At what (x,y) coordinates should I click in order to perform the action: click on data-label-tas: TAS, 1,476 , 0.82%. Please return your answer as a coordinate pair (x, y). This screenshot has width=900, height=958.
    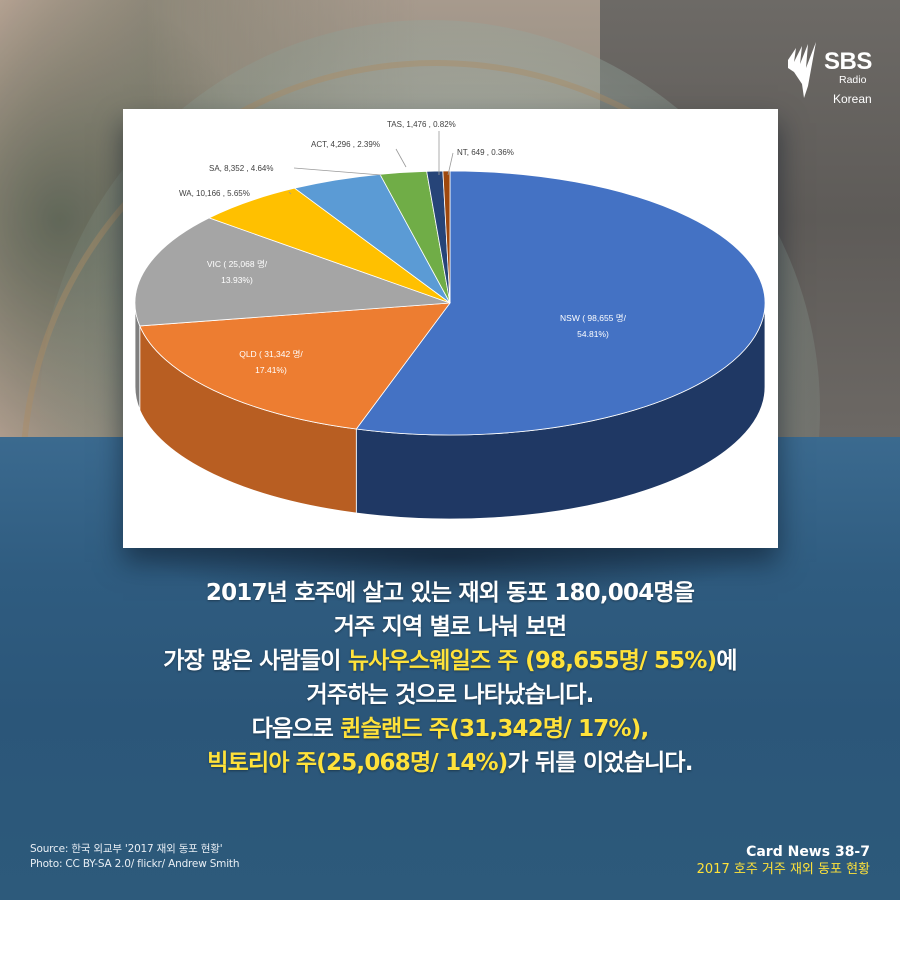
    Looking at the image, I should click on (421, 124).